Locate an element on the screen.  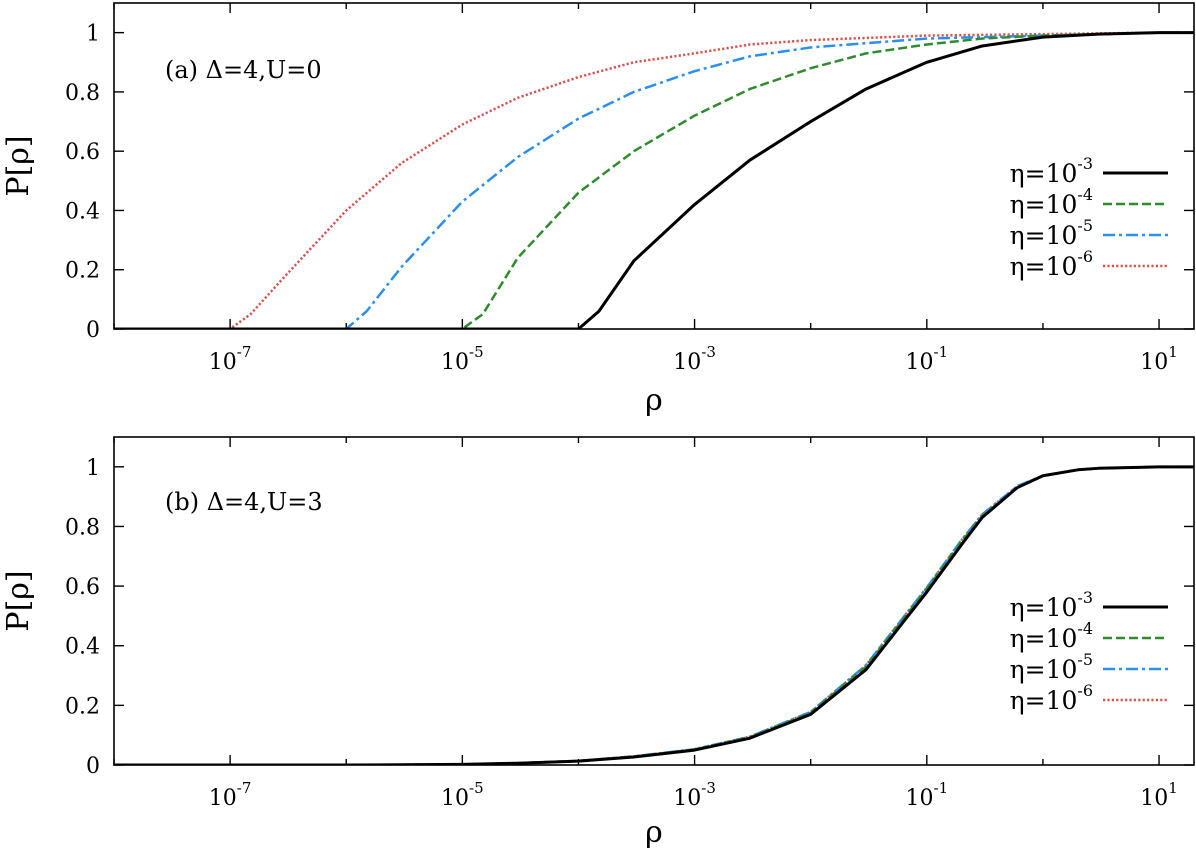
panel-annotation: (a) Δ=4,U=0 is located at coordinates (243, 70).